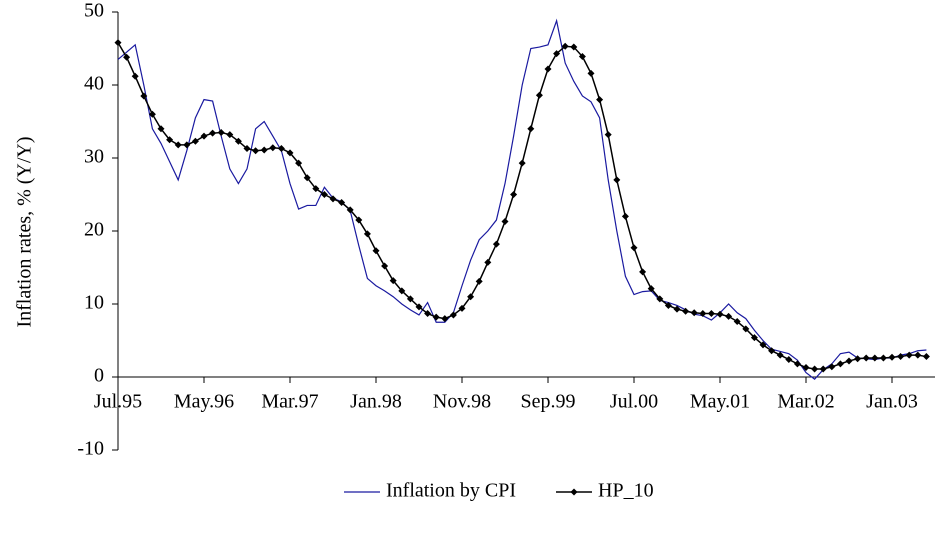 Image resolution: width=943 pixels, height=535 pixels. I want to click on y-tick-label: 20, so click(94, 230).